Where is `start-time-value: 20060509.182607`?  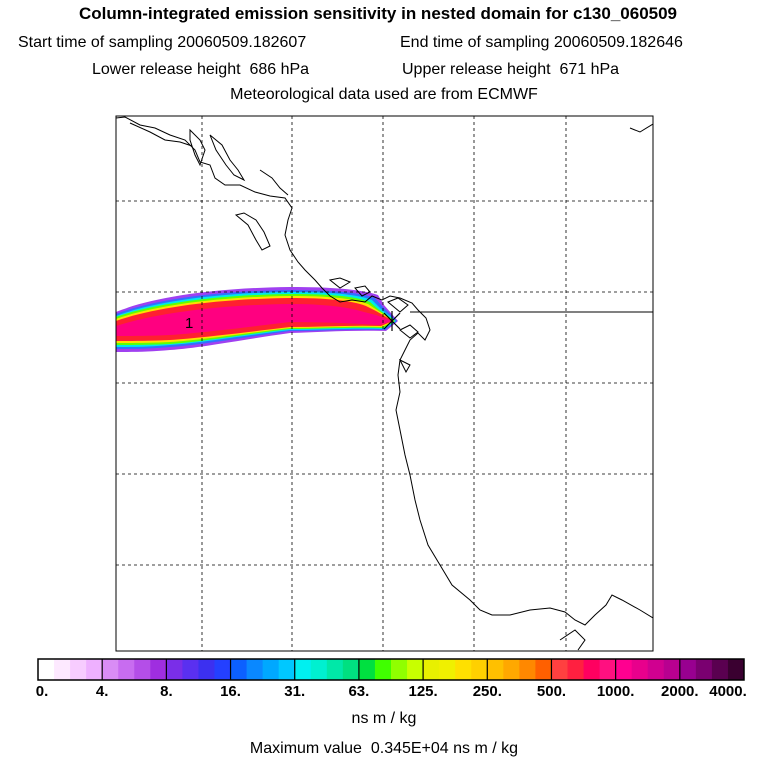
start-time-value: 20060509.182607 is located at coordinates (242, 42).